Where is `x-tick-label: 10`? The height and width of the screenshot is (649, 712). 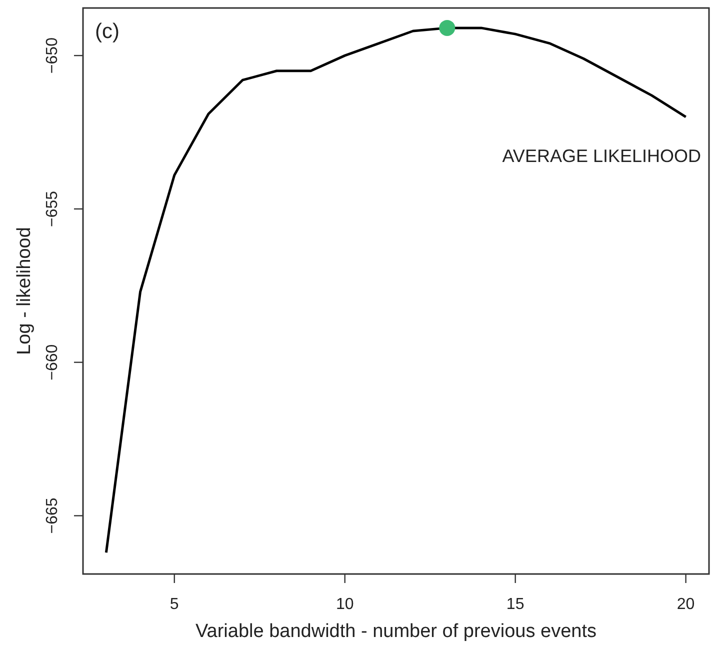
x-tick-label: 10 is located at coordinates (345, 604).